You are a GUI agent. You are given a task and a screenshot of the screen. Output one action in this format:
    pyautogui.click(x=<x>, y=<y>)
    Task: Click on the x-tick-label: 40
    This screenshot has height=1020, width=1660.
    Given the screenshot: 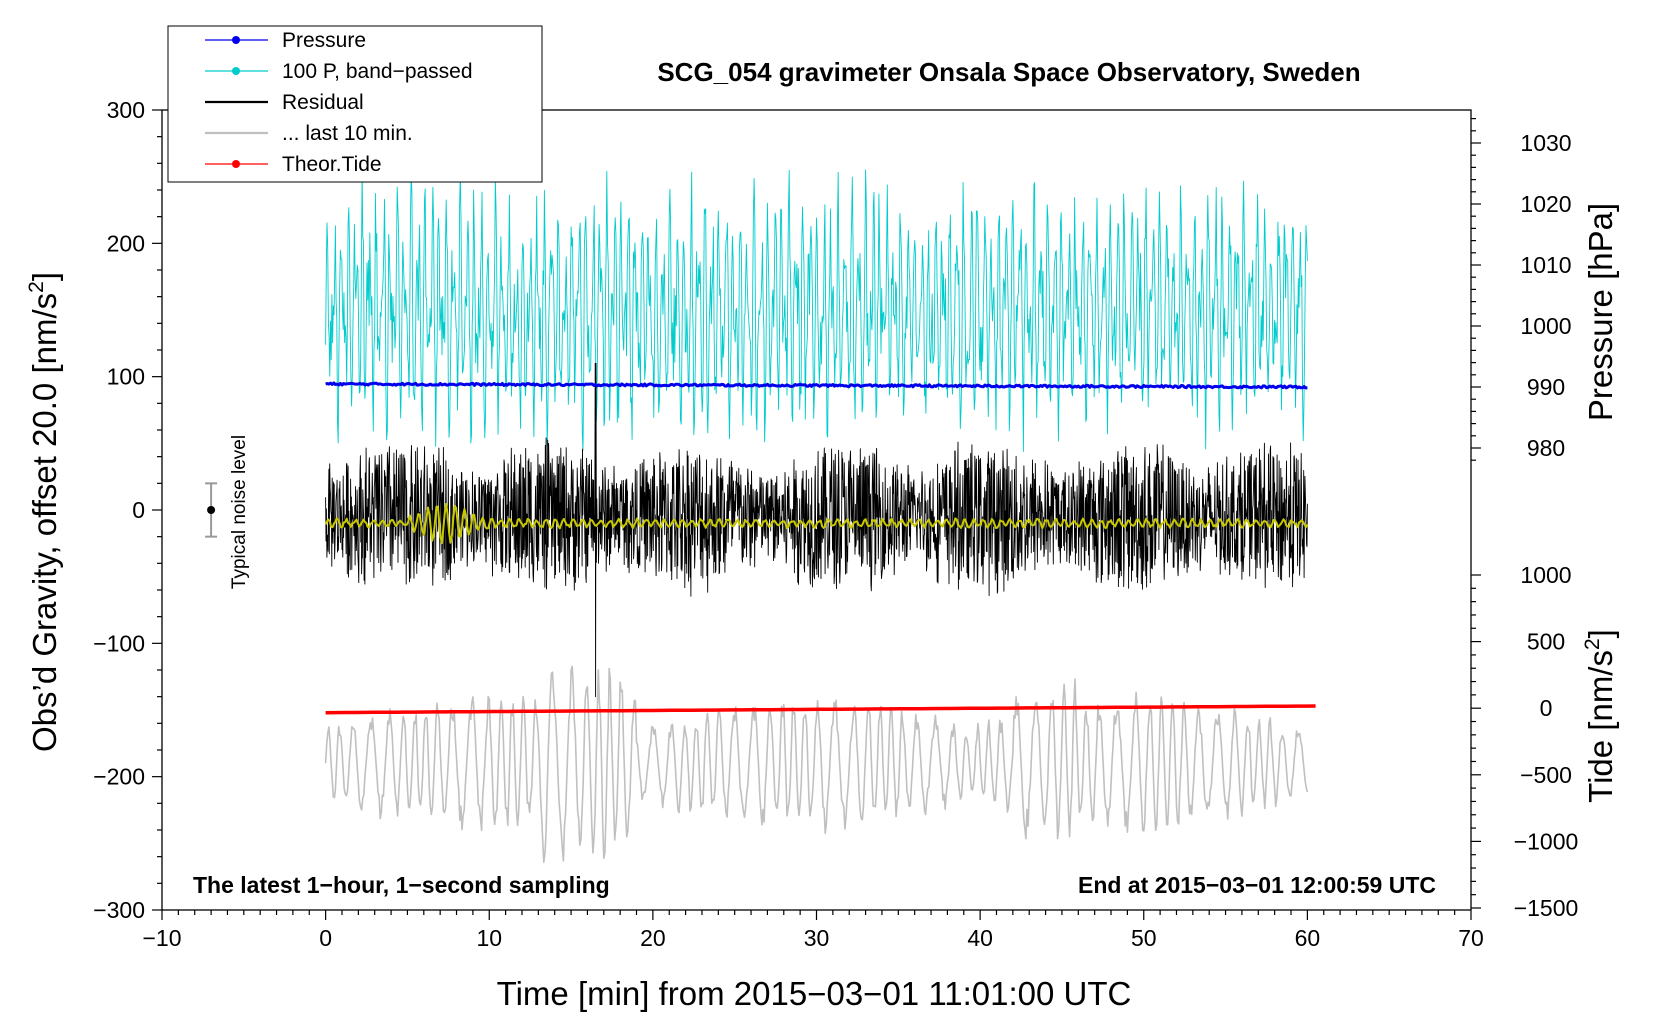 What is the action you would take?
    pyautogui.click(x=980, y=938)
    